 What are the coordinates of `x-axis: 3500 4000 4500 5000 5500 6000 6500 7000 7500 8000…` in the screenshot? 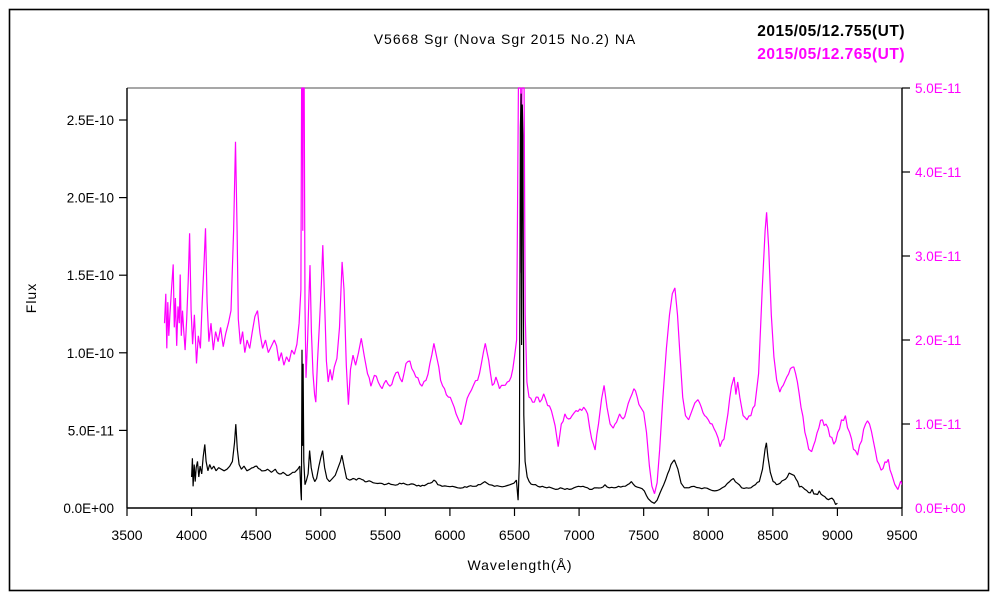 It's located at (514, 525).